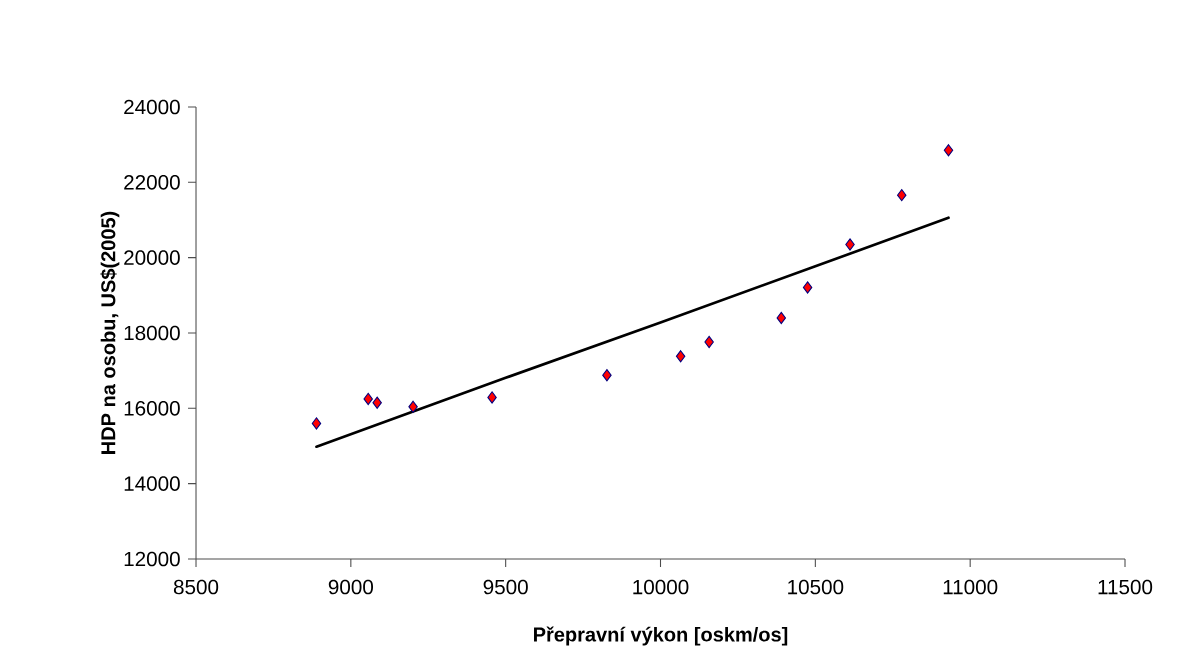 This screenshot has width=1184, height=666. I want to click on x-tick-label: 11000, so click(970, 587).